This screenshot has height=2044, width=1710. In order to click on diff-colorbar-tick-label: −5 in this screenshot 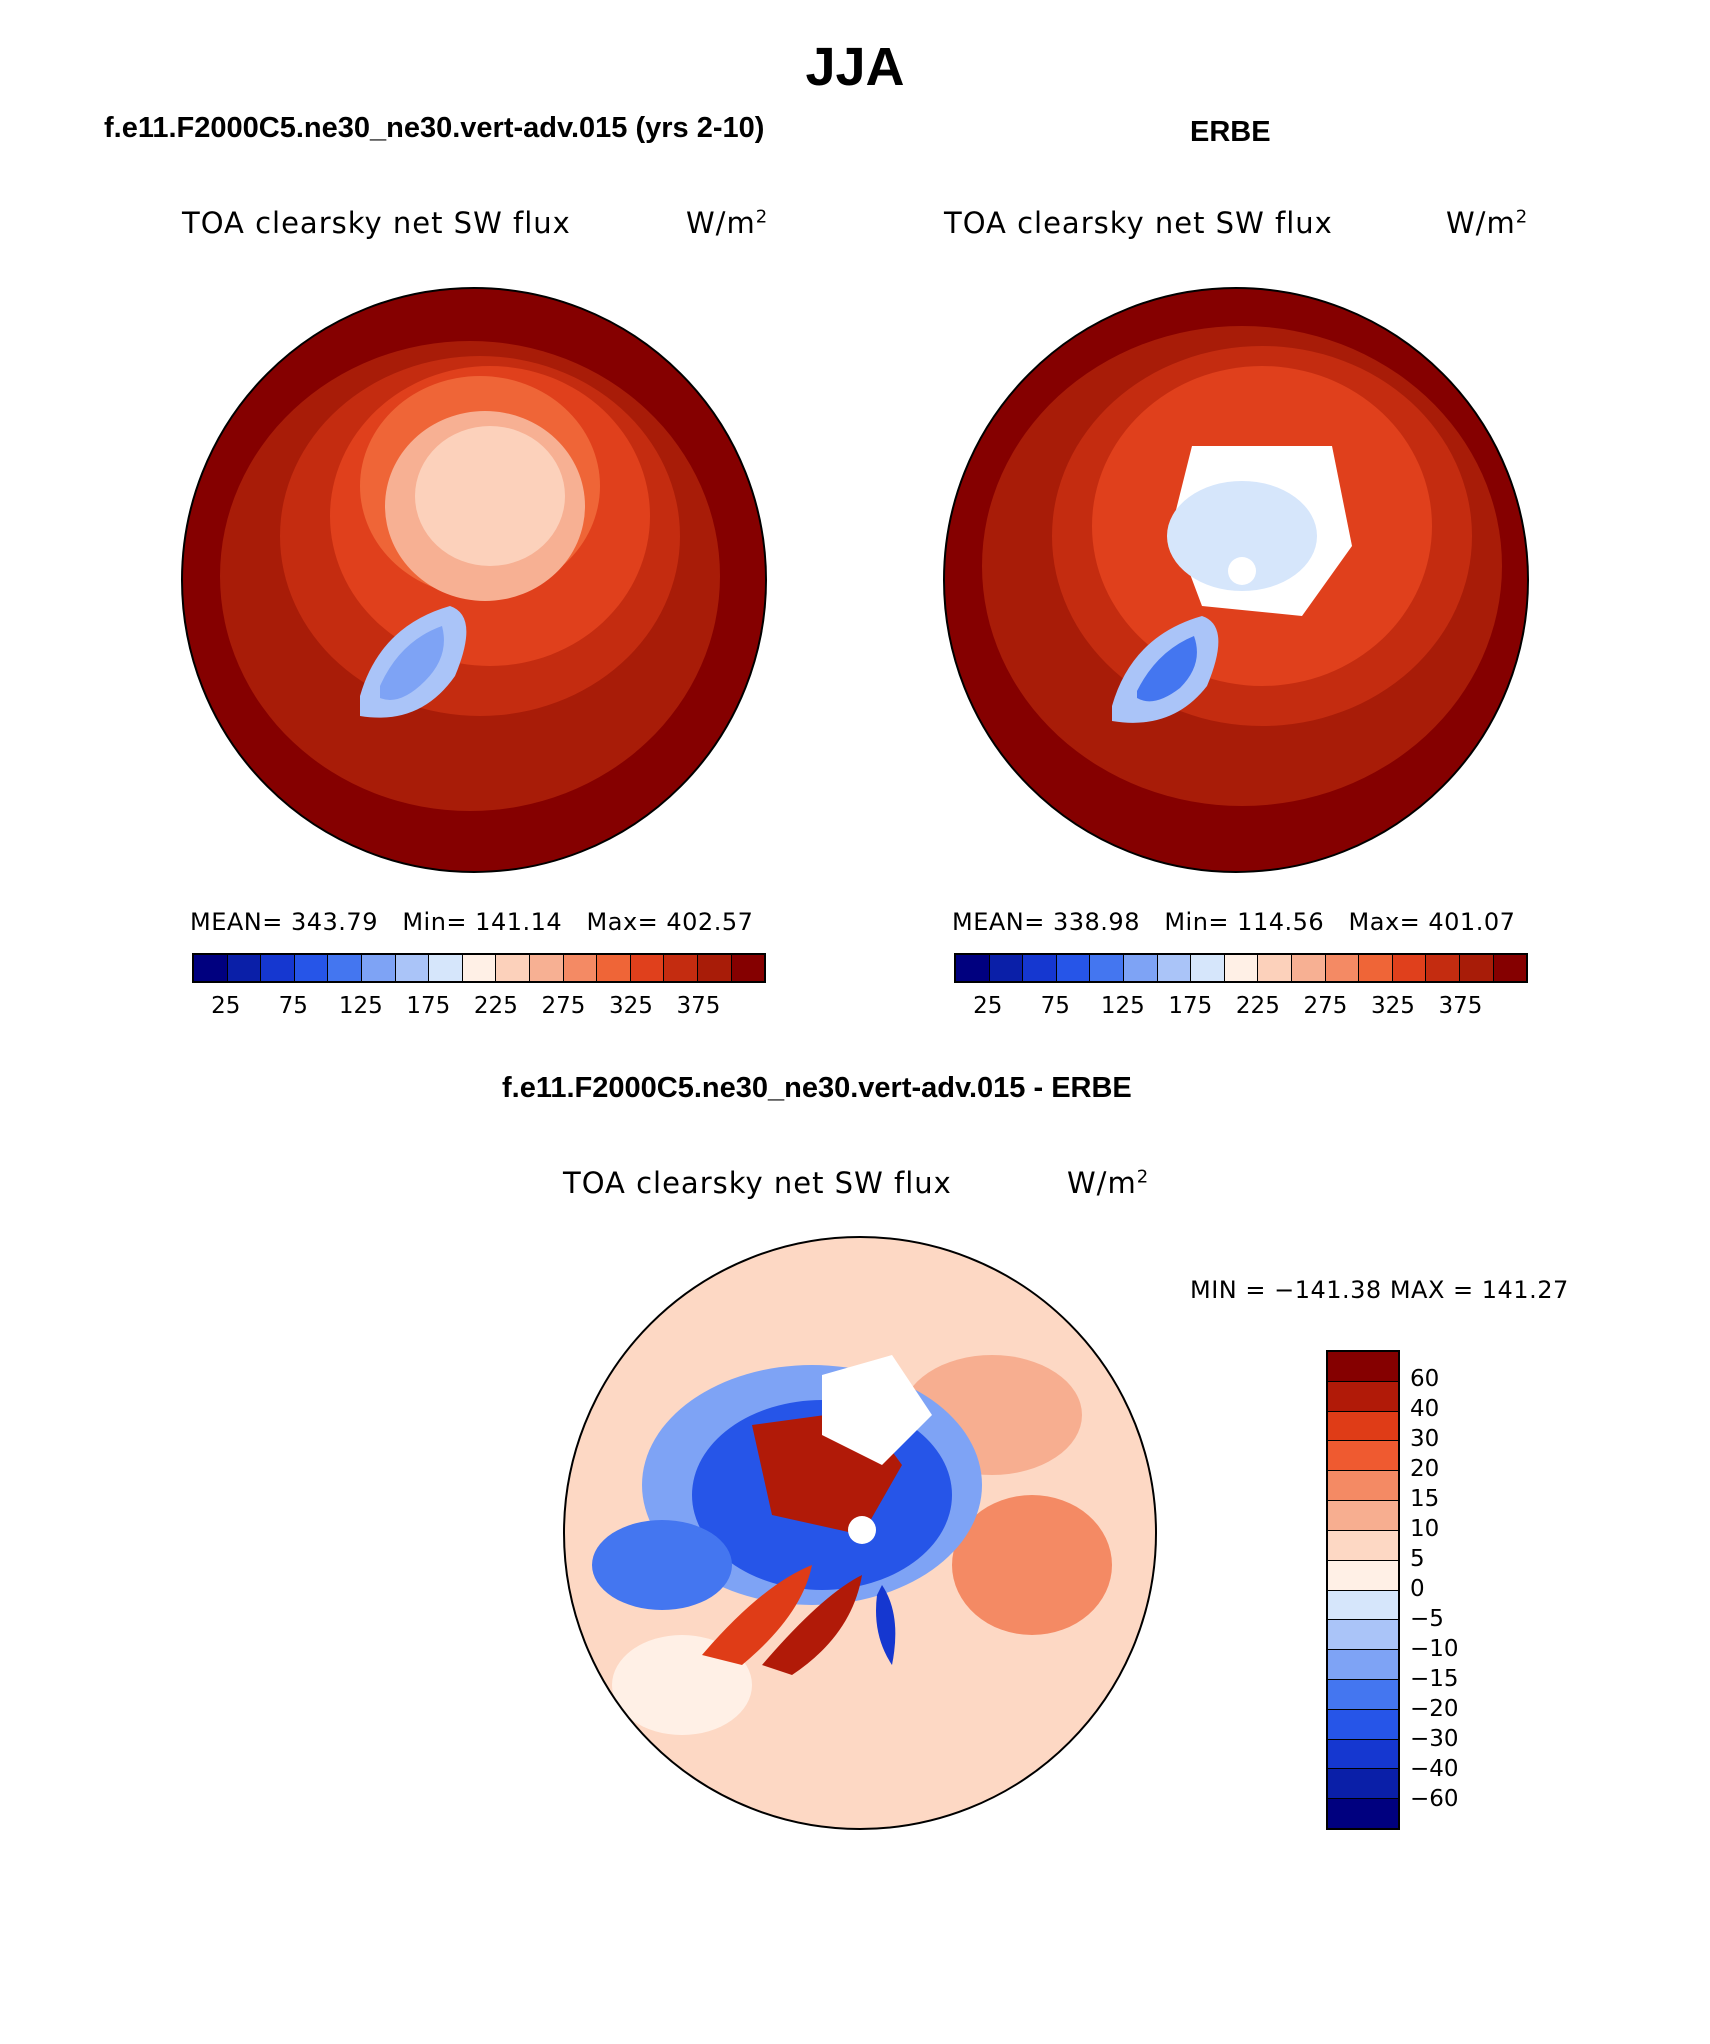, I will do `click(1427, 1619)`.